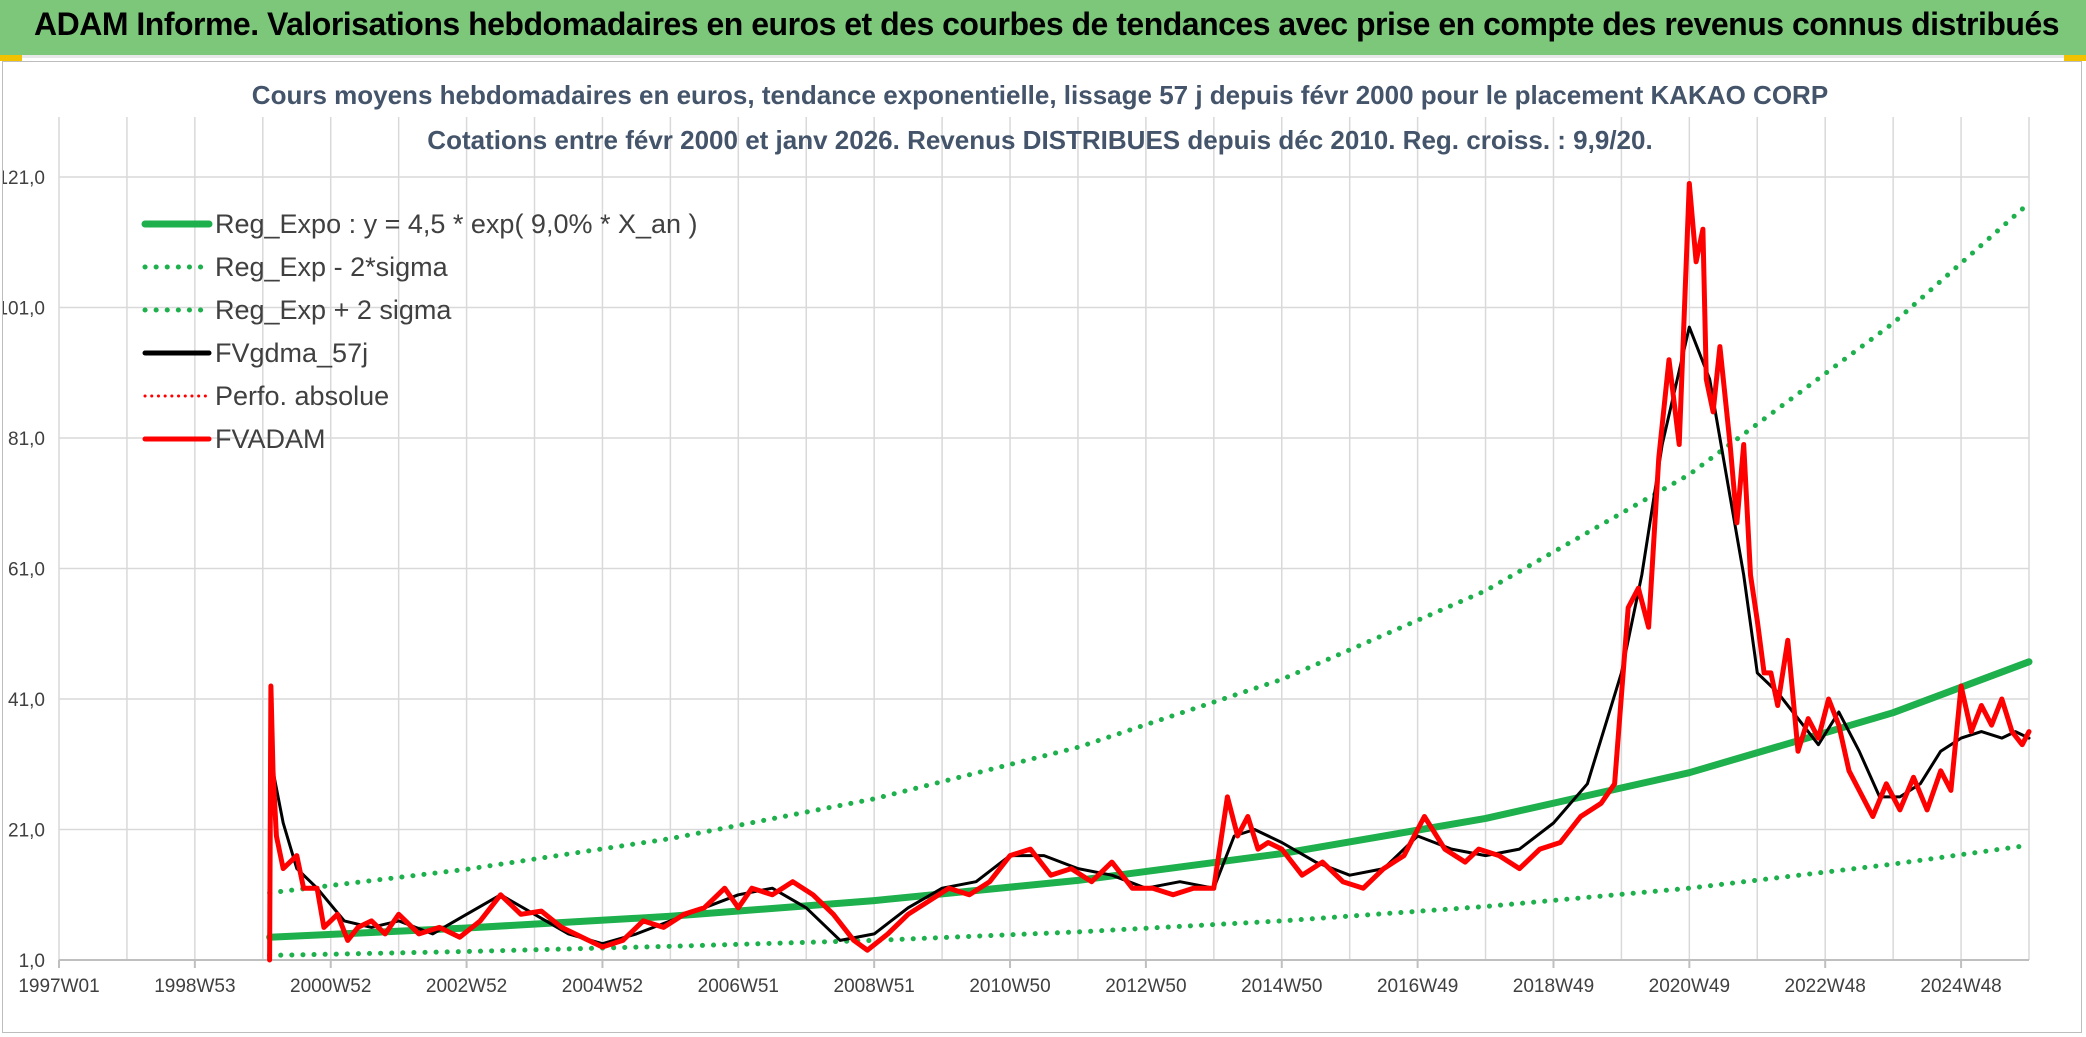 The height and width of the screenshot is (1037, 2086). What do you see at coordinates (24, 178) in the screenshot?
I see `y-tick-label: 121,0` at bounding box center [24, 178].